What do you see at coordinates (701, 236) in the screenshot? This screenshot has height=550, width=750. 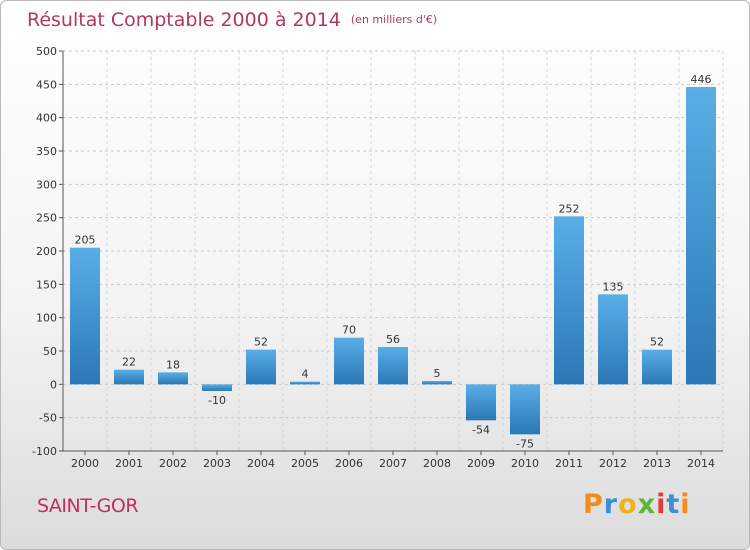 I see `bar-2014` at bounding box center [701, 236].